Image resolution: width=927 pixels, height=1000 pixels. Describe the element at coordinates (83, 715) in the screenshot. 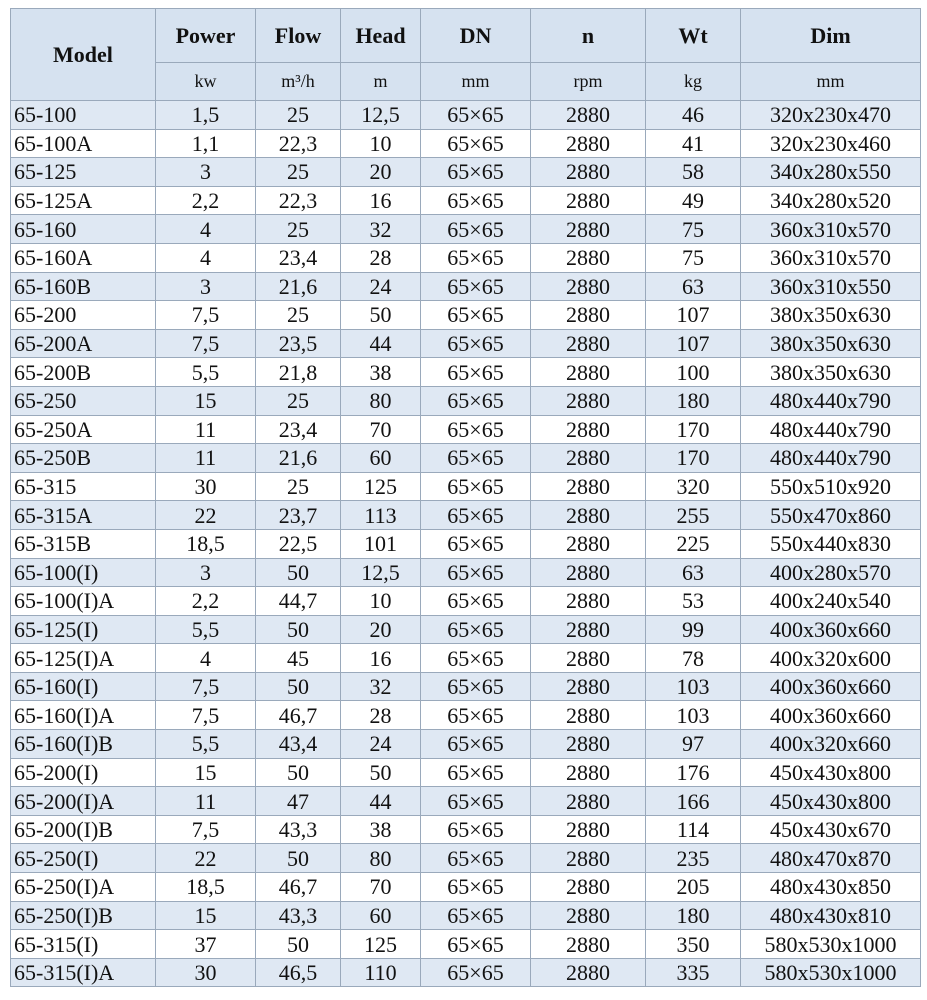

I see `model-cell: 65-160(I)A` at that location.